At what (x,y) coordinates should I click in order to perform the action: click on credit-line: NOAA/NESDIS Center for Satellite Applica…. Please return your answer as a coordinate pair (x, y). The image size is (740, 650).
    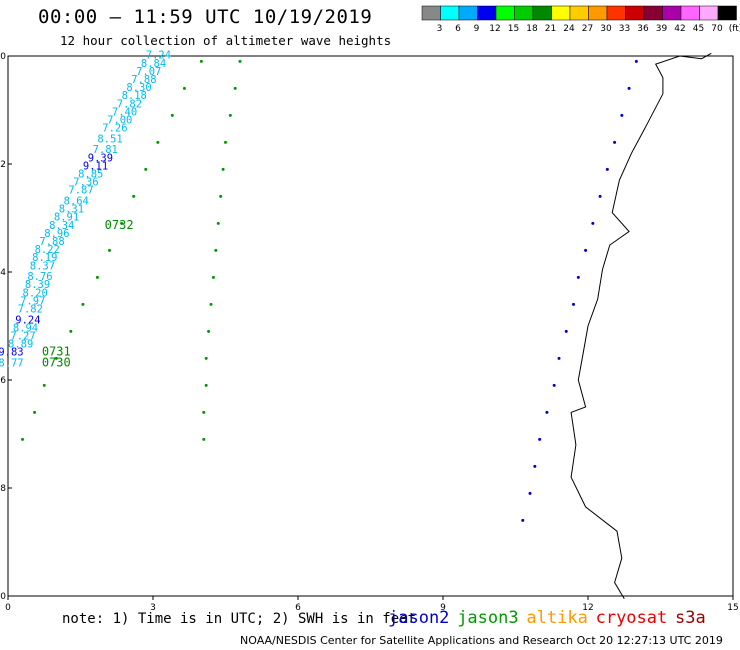
    Looking at the image, I should click on (481, 640).